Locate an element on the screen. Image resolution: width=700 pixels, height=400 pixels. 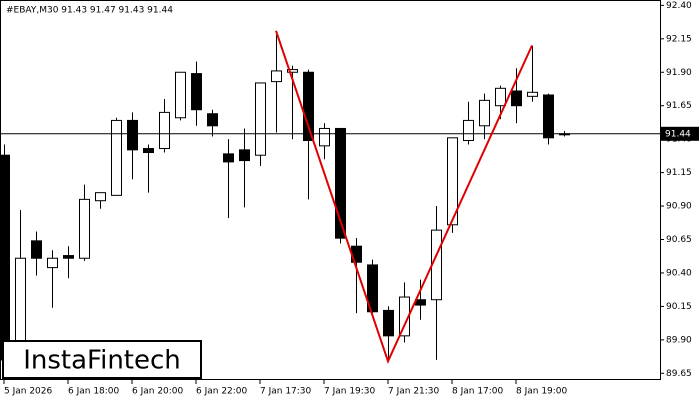
x-tick-label: 5 Jan 2026 is located at coordinates (28, 392).